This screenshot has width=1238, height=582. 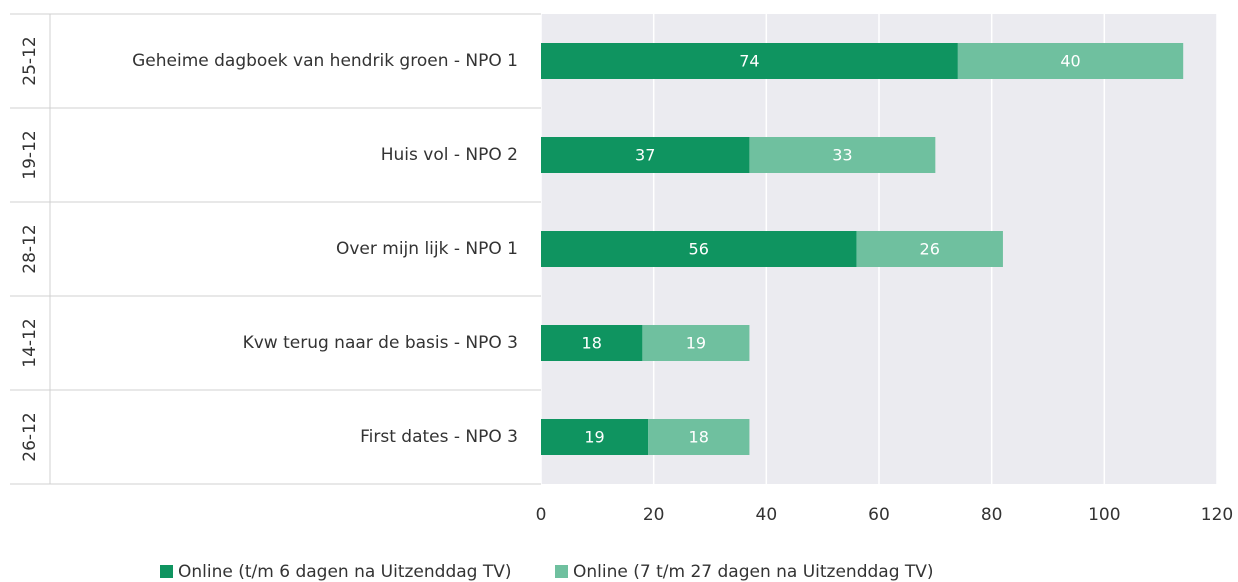 What do you see at coordinates (541, 515) in the screenshot?
I see `x-tick-label: 0` at bounding box center [541, 515].